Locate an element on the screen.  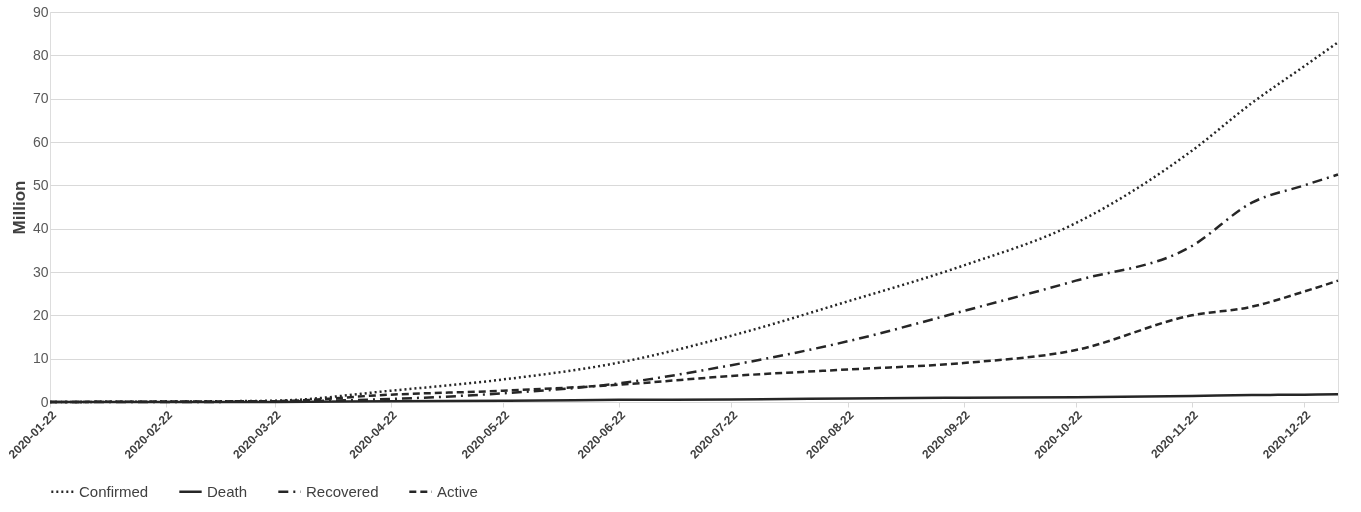
y-tick-label: 30 is located at coordinates (40, 271).